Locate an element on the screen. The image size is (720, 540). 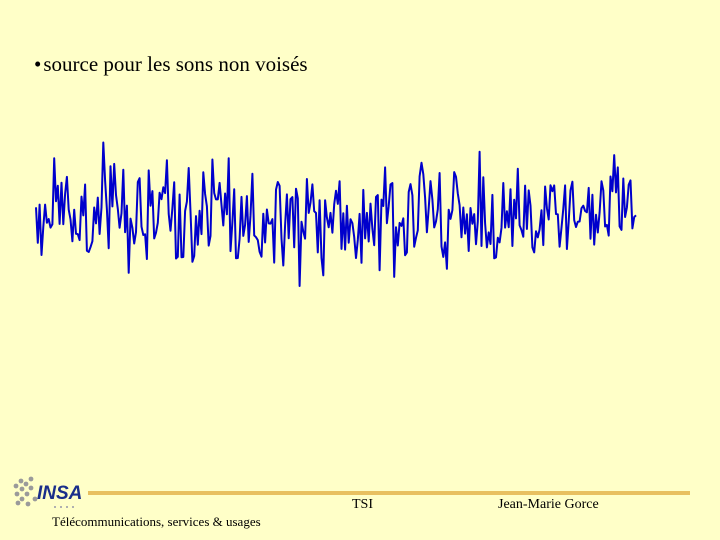
footer-divider is located at coordinates (389, 493).